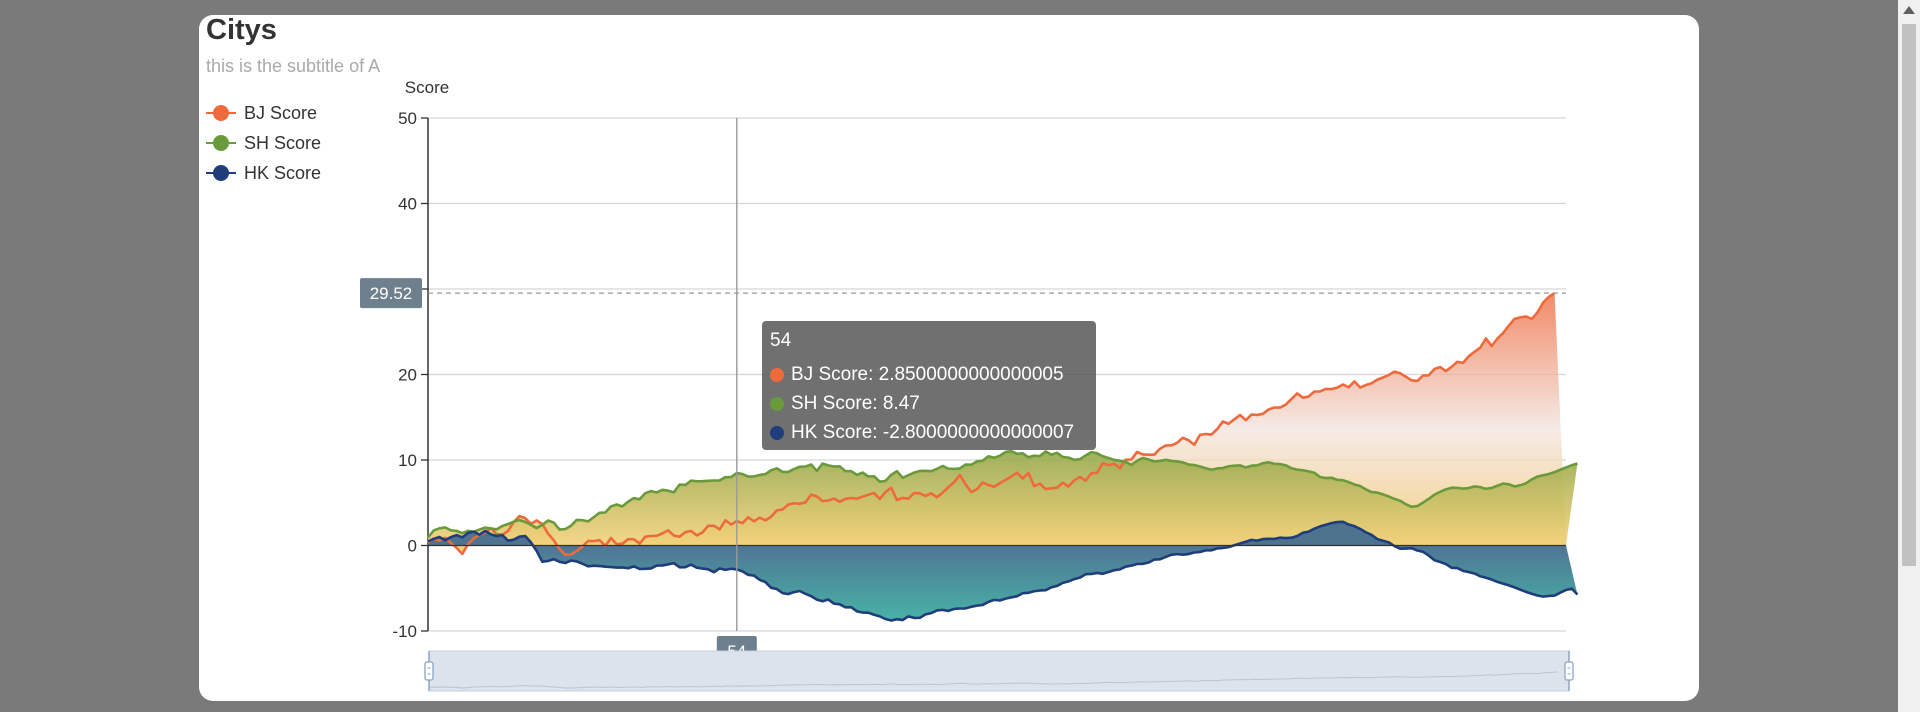 This screenshot has width=1920, height=712. I want to click on tooltip-text-bj: BJ Score: 2.8500000000000005, so click(927, 374).